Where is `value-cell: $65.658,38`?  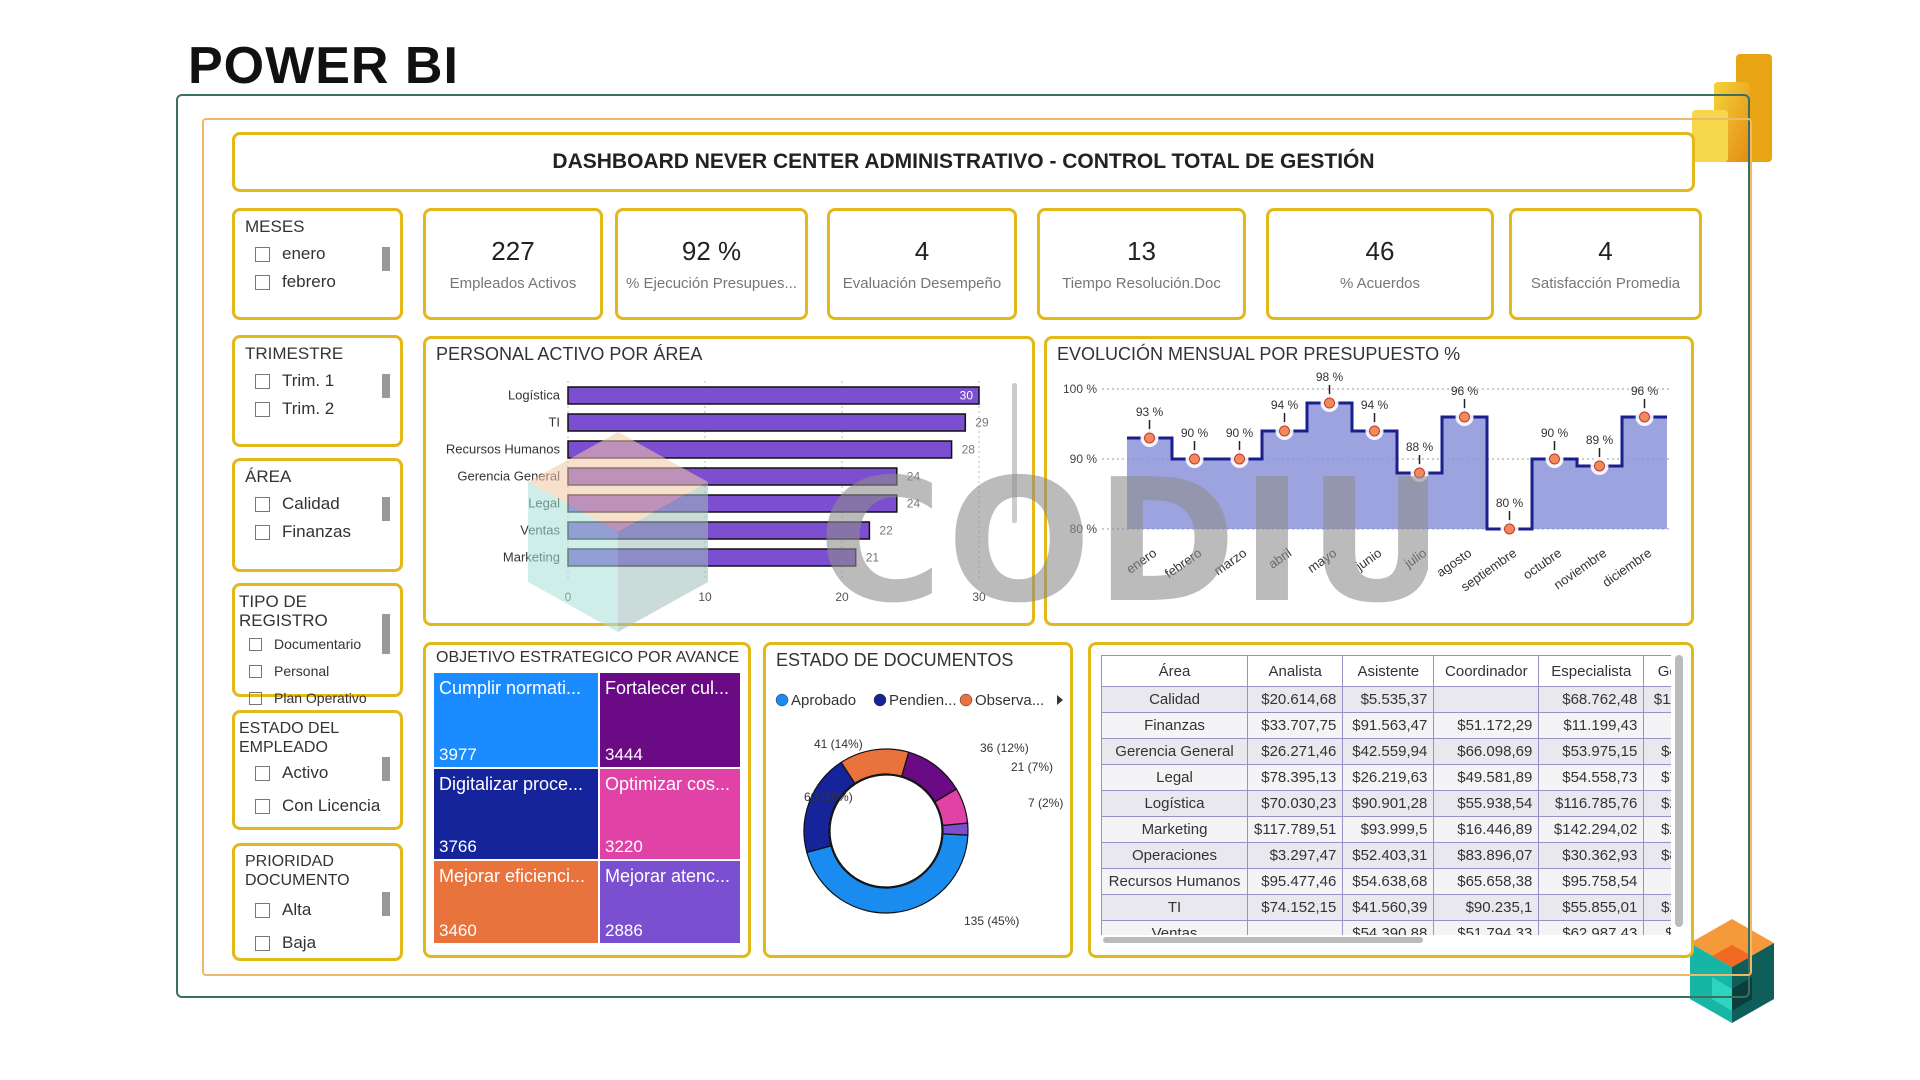
value-cell: $65.658,38 is located at coordinates (1486, 881).